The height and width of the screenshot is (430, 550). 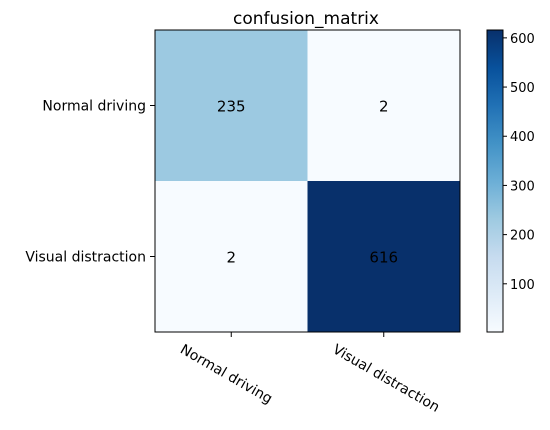 I want to click on x-tick-label: Visual distraction, so click(x=386, y=379).